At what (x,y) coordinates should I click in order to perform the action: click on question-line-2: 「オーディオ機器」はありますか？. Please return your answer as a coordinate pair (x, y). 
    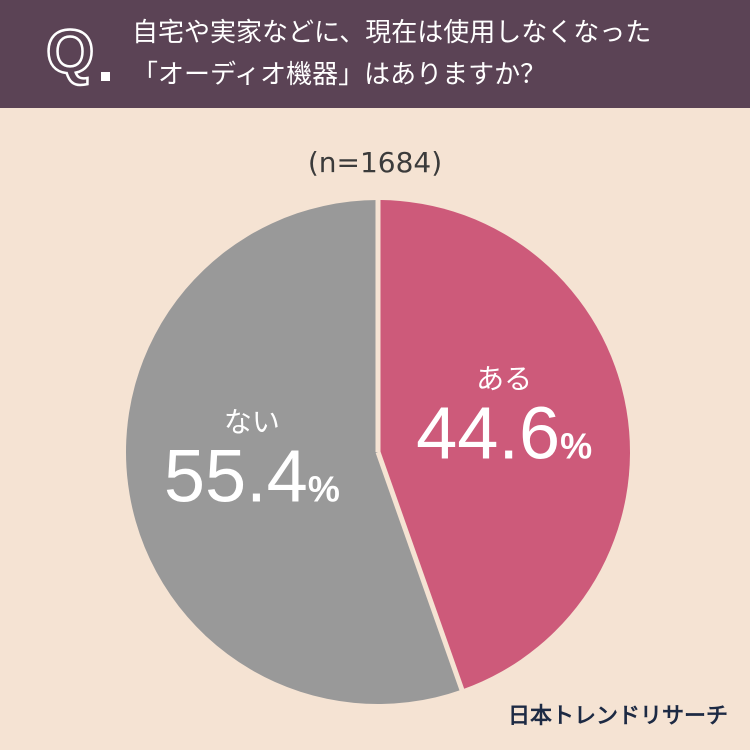
    Looking at the image, I should click on (339, 75).